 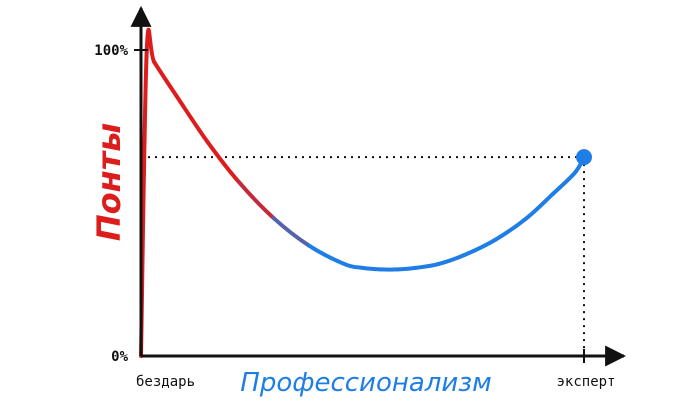 What do you see at coordinates (584, 157) in the screenshot?
I see `expert-point-marker` at bounding box center [584, 157].